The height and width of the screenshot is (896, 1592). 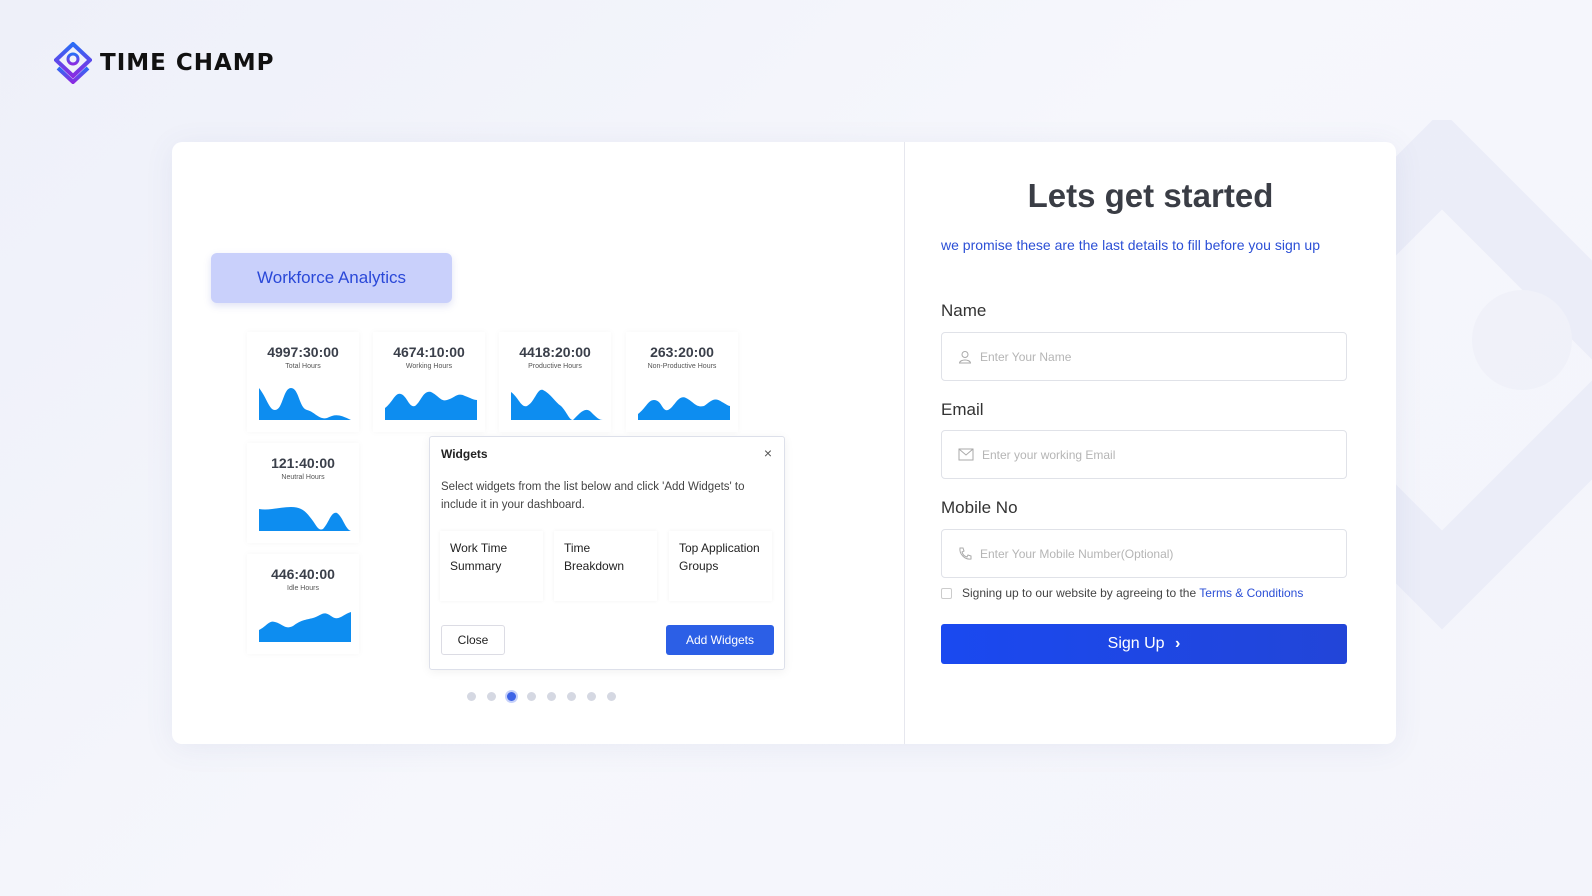 I want to click on modal-title: Widgets, so click(x=464, y=454).